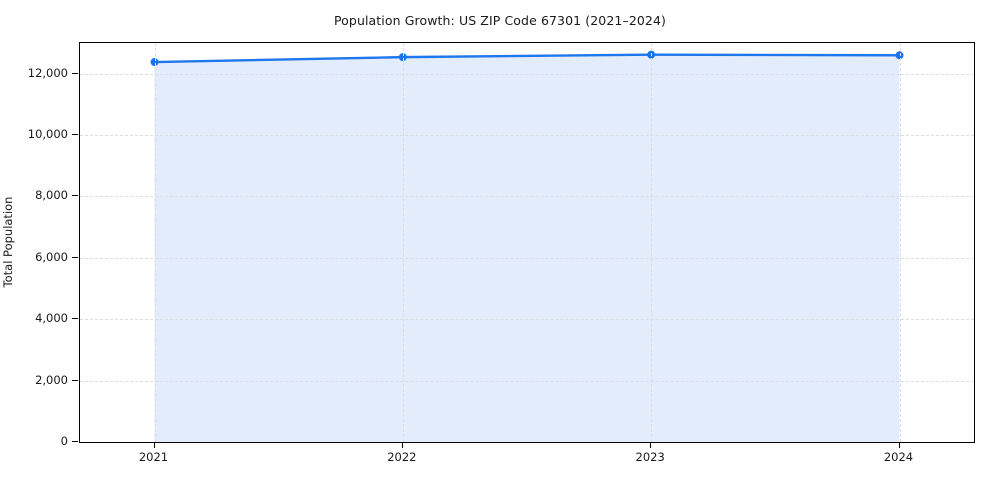 This screenshot has width=1000, height=500. I want to click on x-tick-label: 2023, so click(650, 457).